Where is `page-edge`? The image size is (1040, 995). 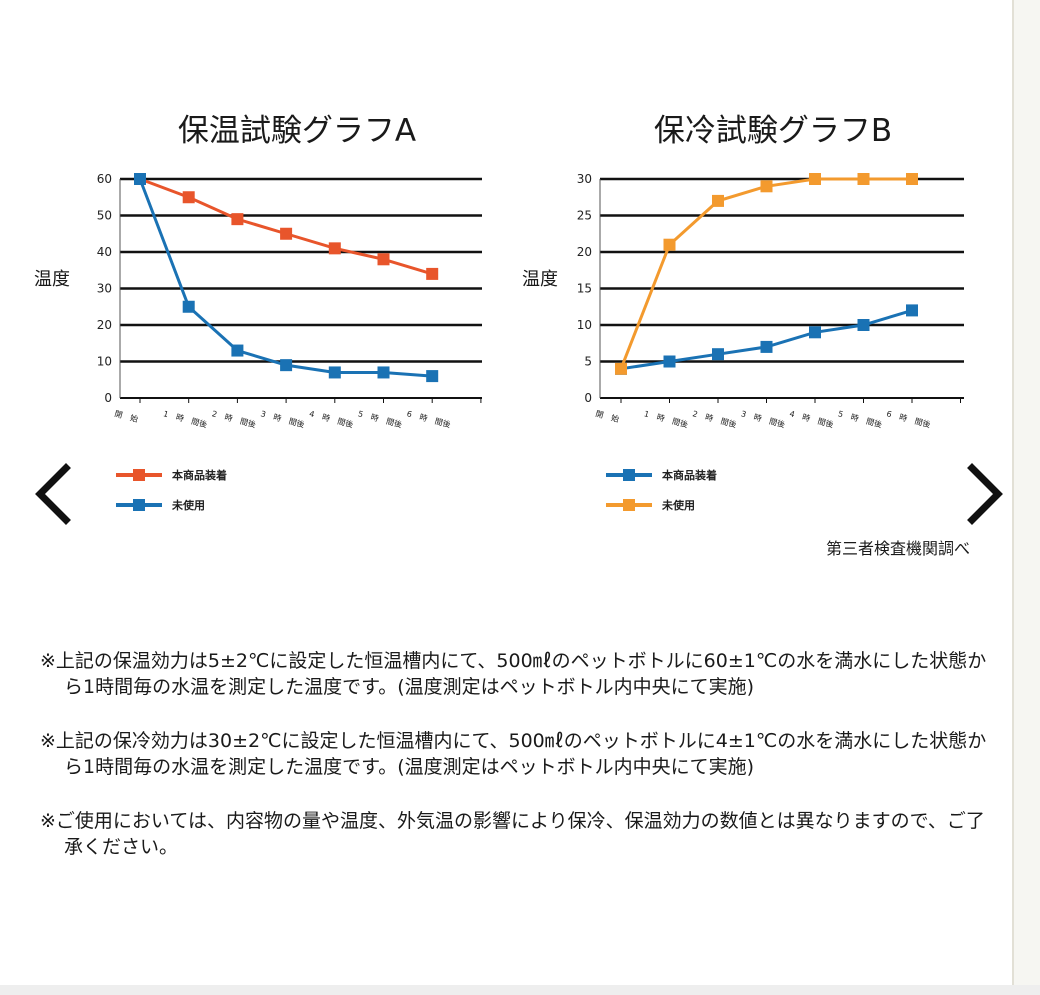
page-edge is located at coordinates (1026, 497).